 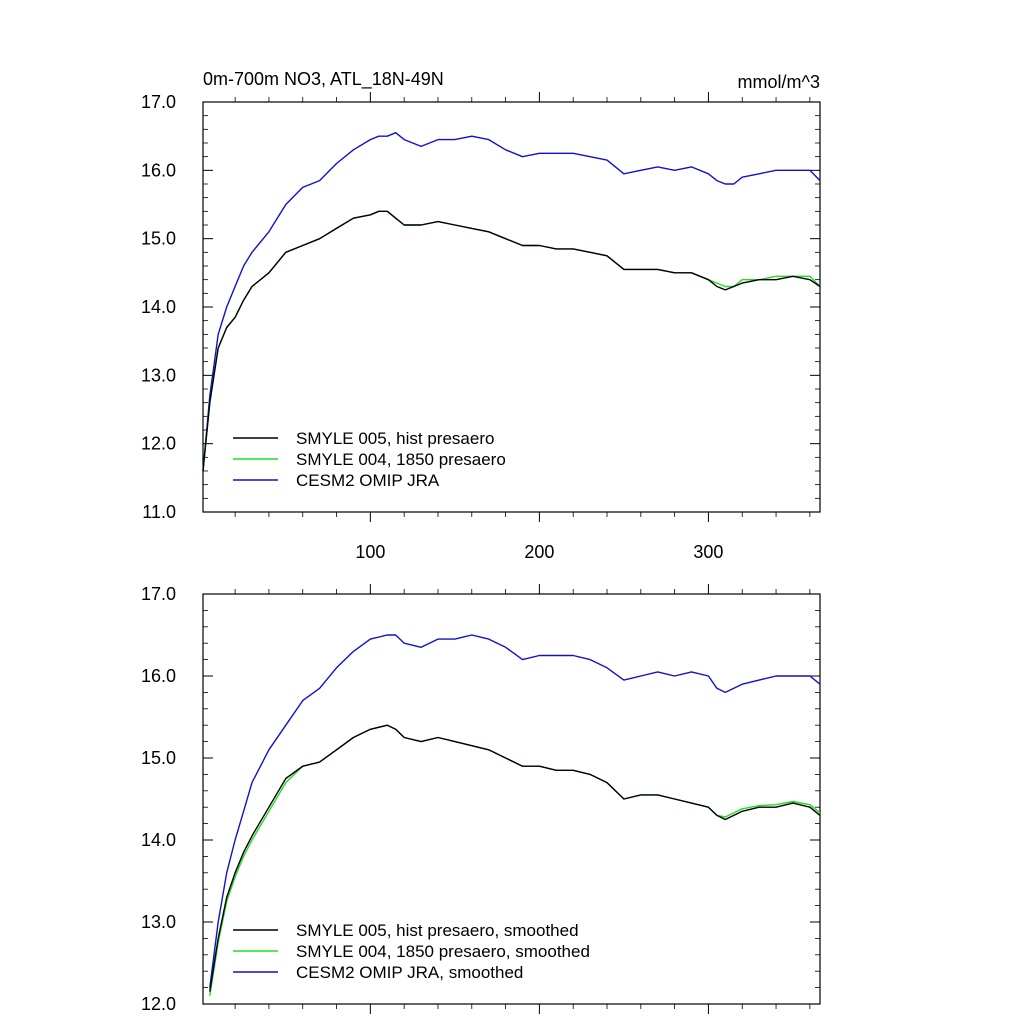 I want to click on x-tick-label: 300, so click(x=708, y=552).